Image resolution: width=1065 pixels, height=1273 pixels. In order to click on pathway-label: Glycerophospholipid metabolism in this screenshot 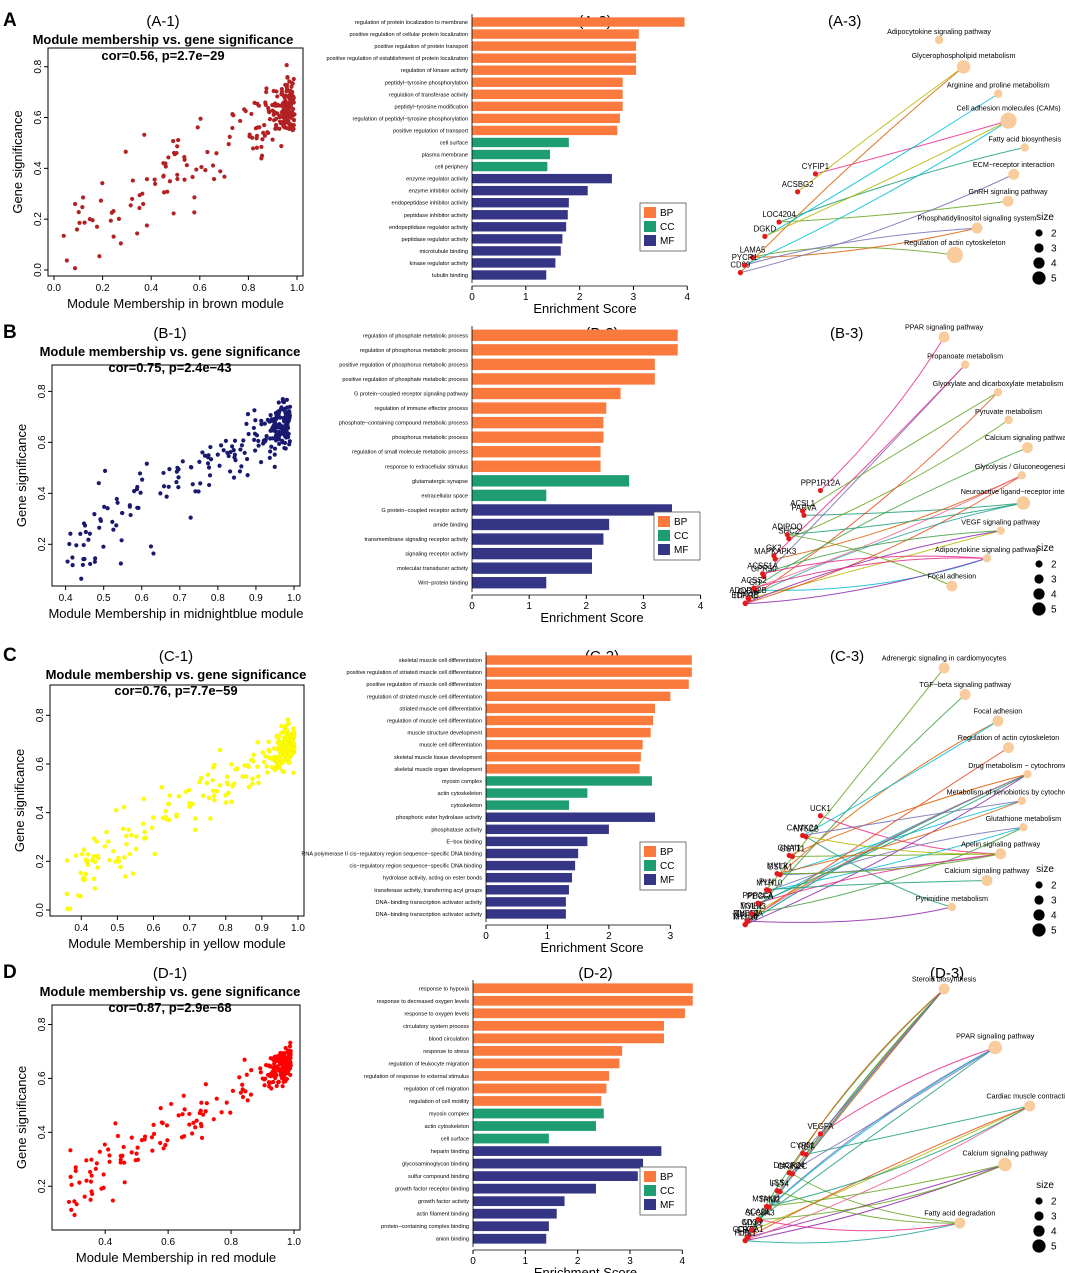, I will do `click(964, 55)`.